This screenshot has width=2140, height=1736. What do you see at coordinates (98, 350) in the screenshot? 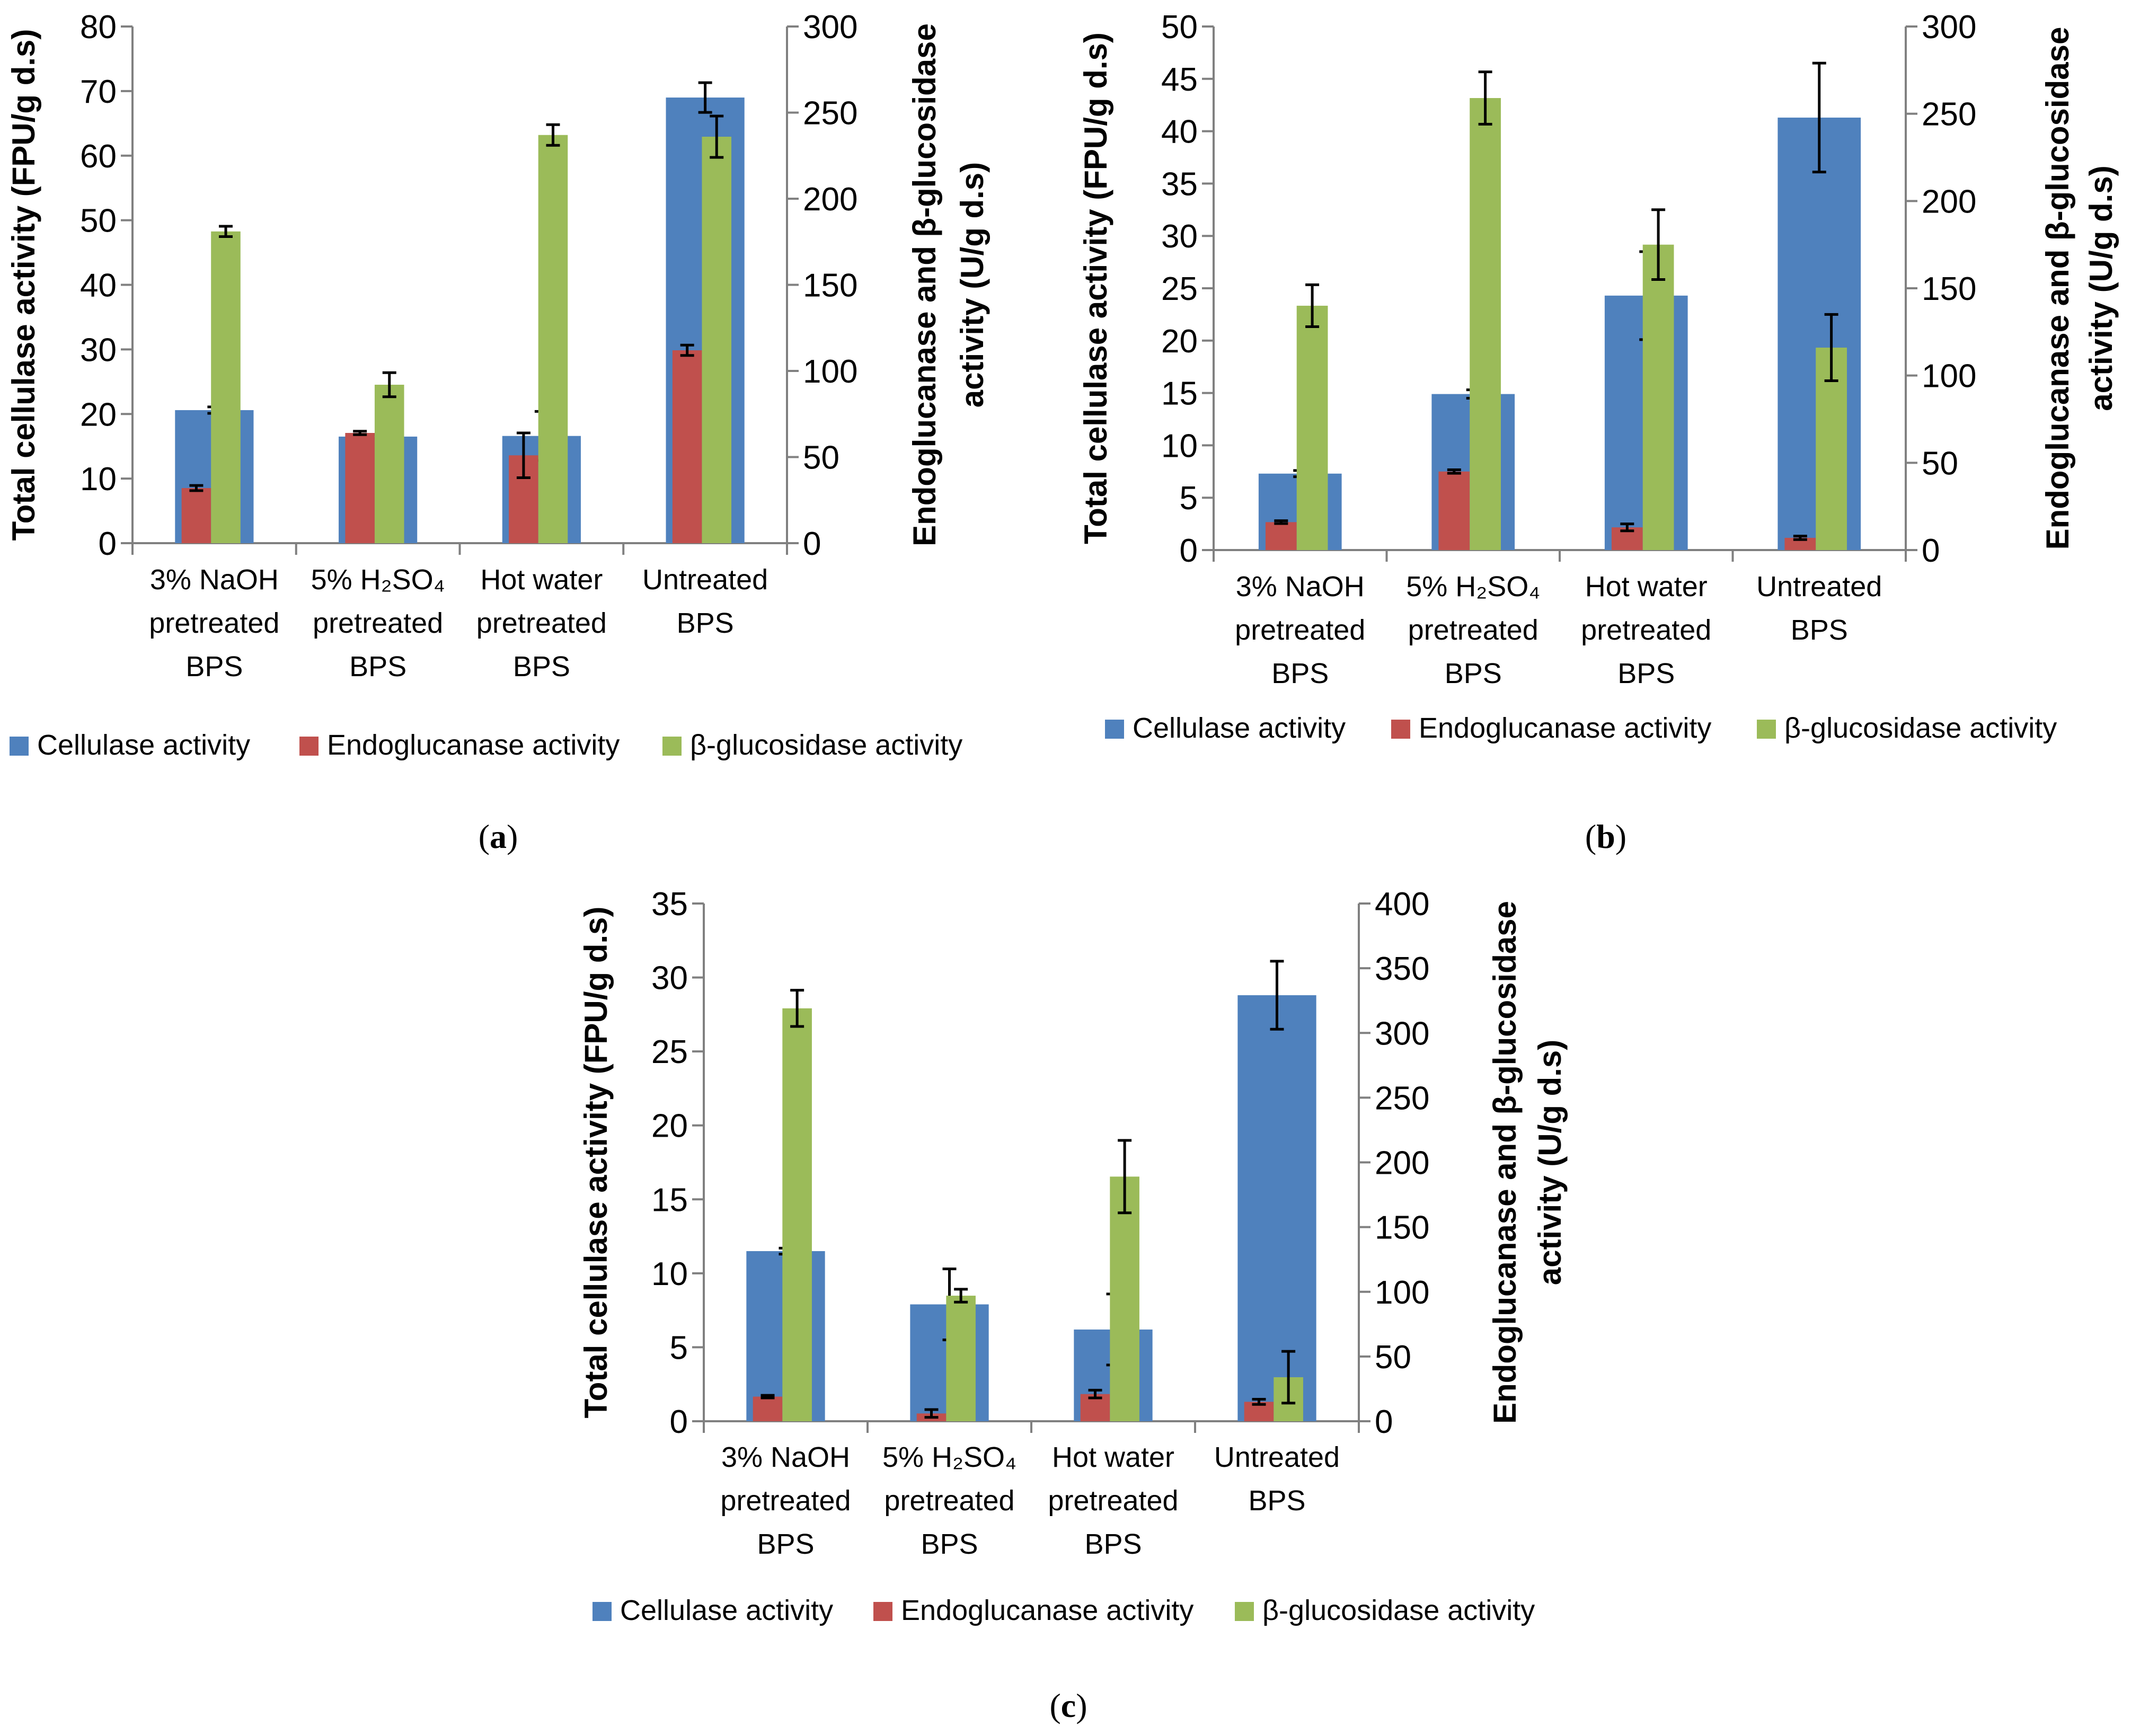
I see `left-tick-label: 30` at bounding box center [98, 350].